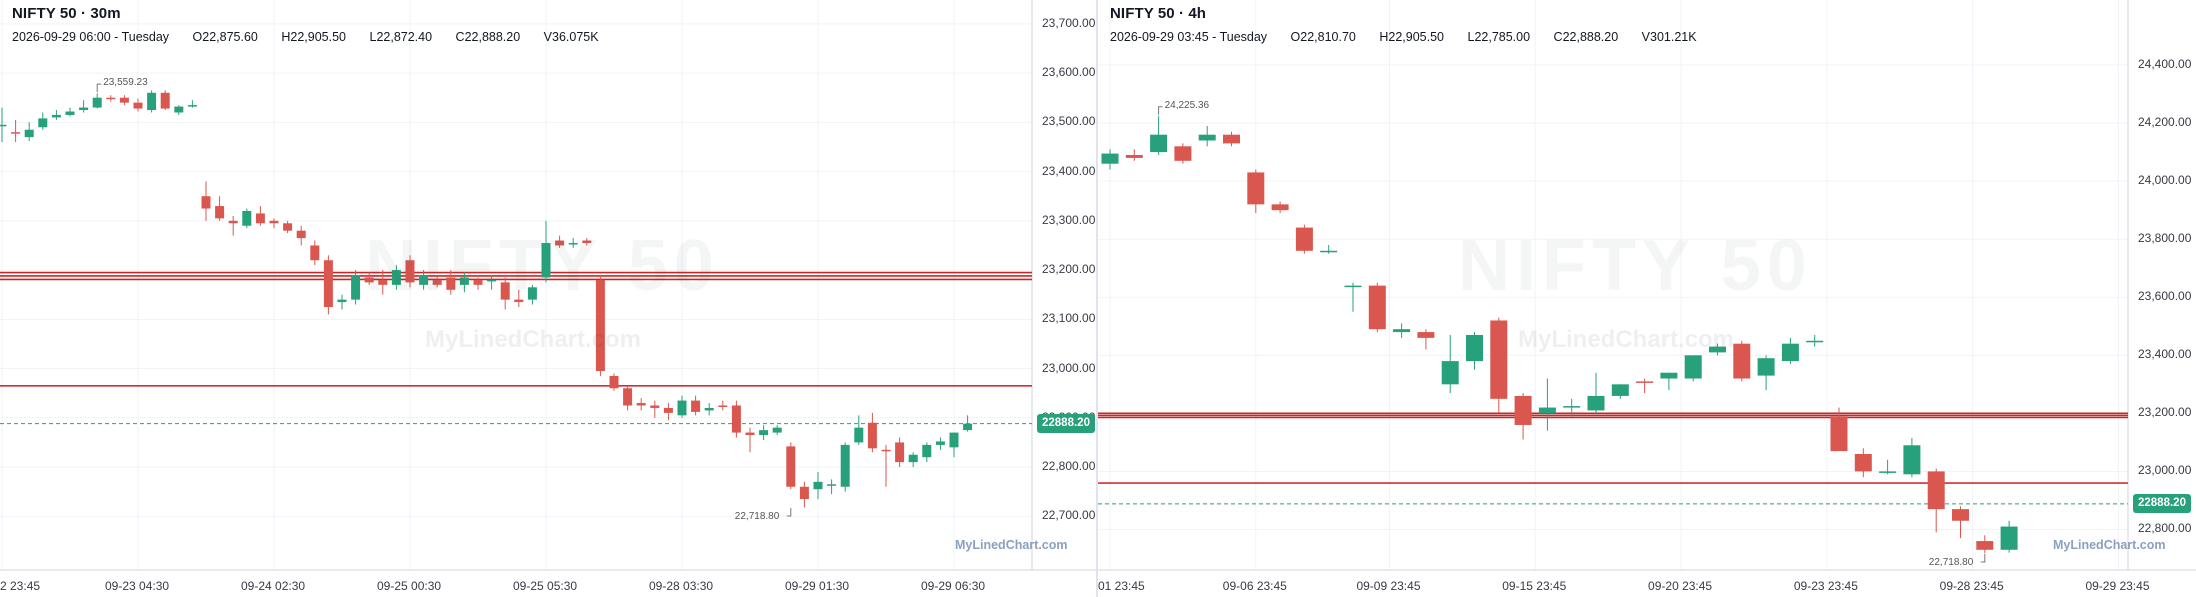 The height and width of the screenshot is (597, 2196). What do you see at coordinates (137, 586) in the screenshot?
I see `x-tick-label: 09-23 04:30` at bounding box center [137, 586].